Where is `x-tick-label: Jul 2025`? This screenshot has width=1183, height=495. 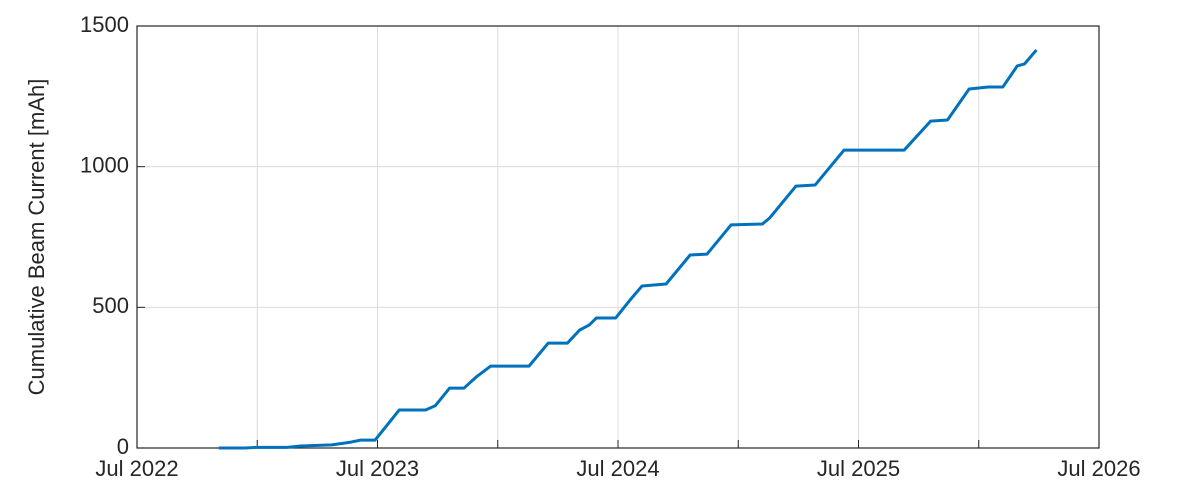 x-tick-label: Jul 2025 is located at coordinates (858, 468).